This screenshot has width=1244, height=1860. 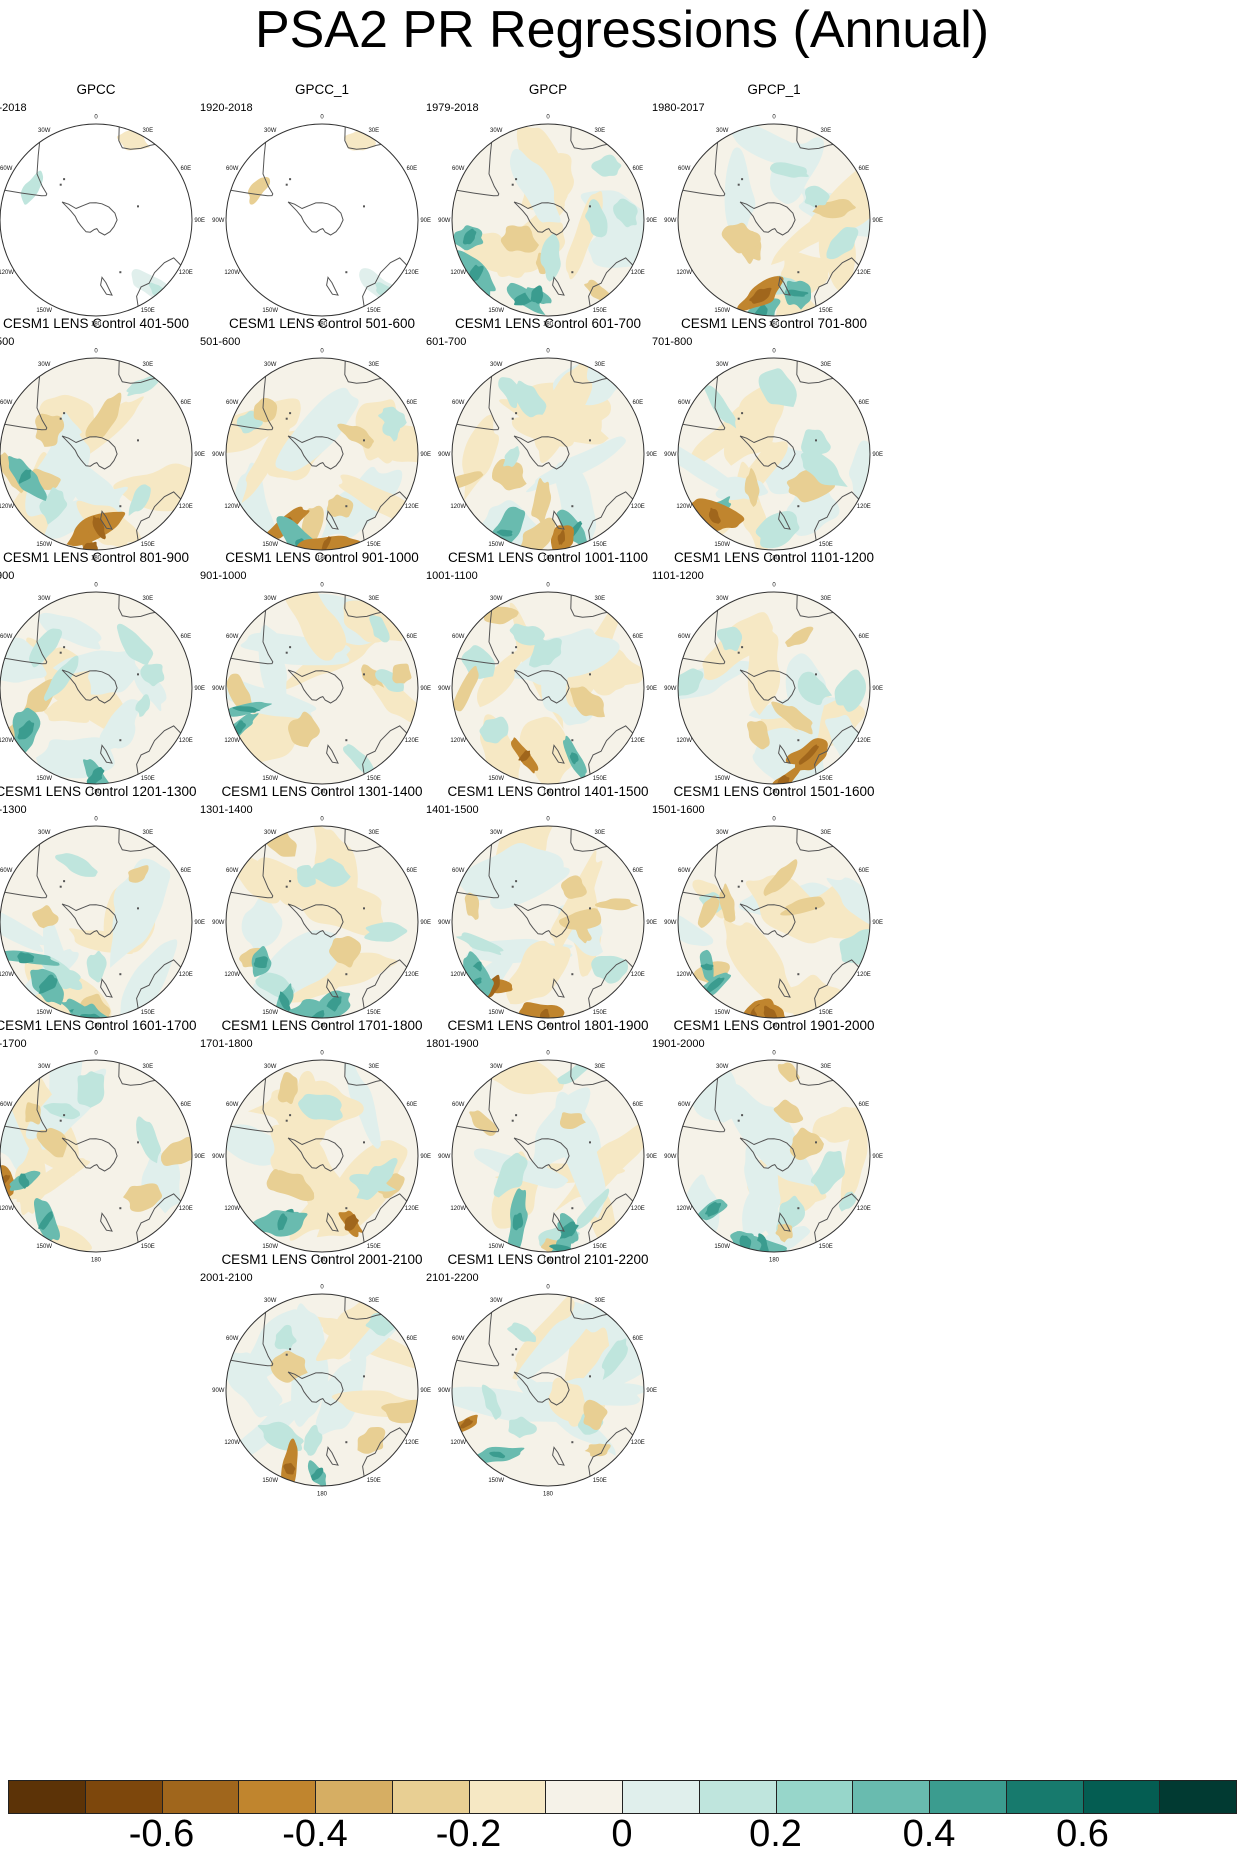 I want to click on colorbar-tick-label: -0.4, so click(x=315, y=1834).